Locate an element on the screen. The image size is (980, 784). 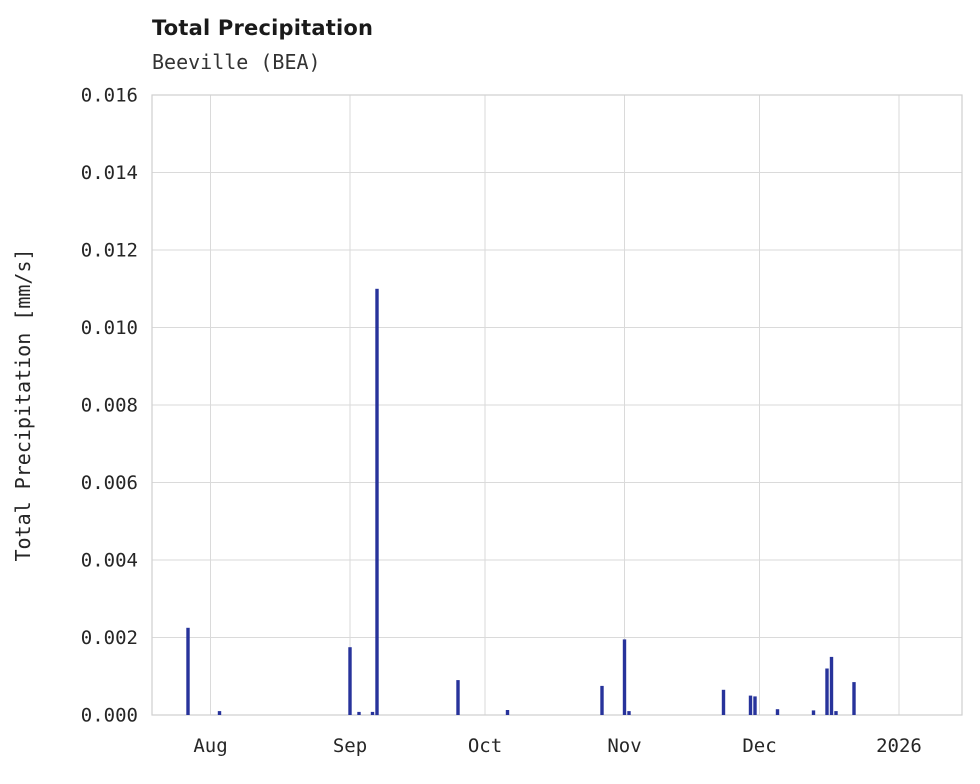
y-tick-label: 0.006 is located at coordinates (109, 483).